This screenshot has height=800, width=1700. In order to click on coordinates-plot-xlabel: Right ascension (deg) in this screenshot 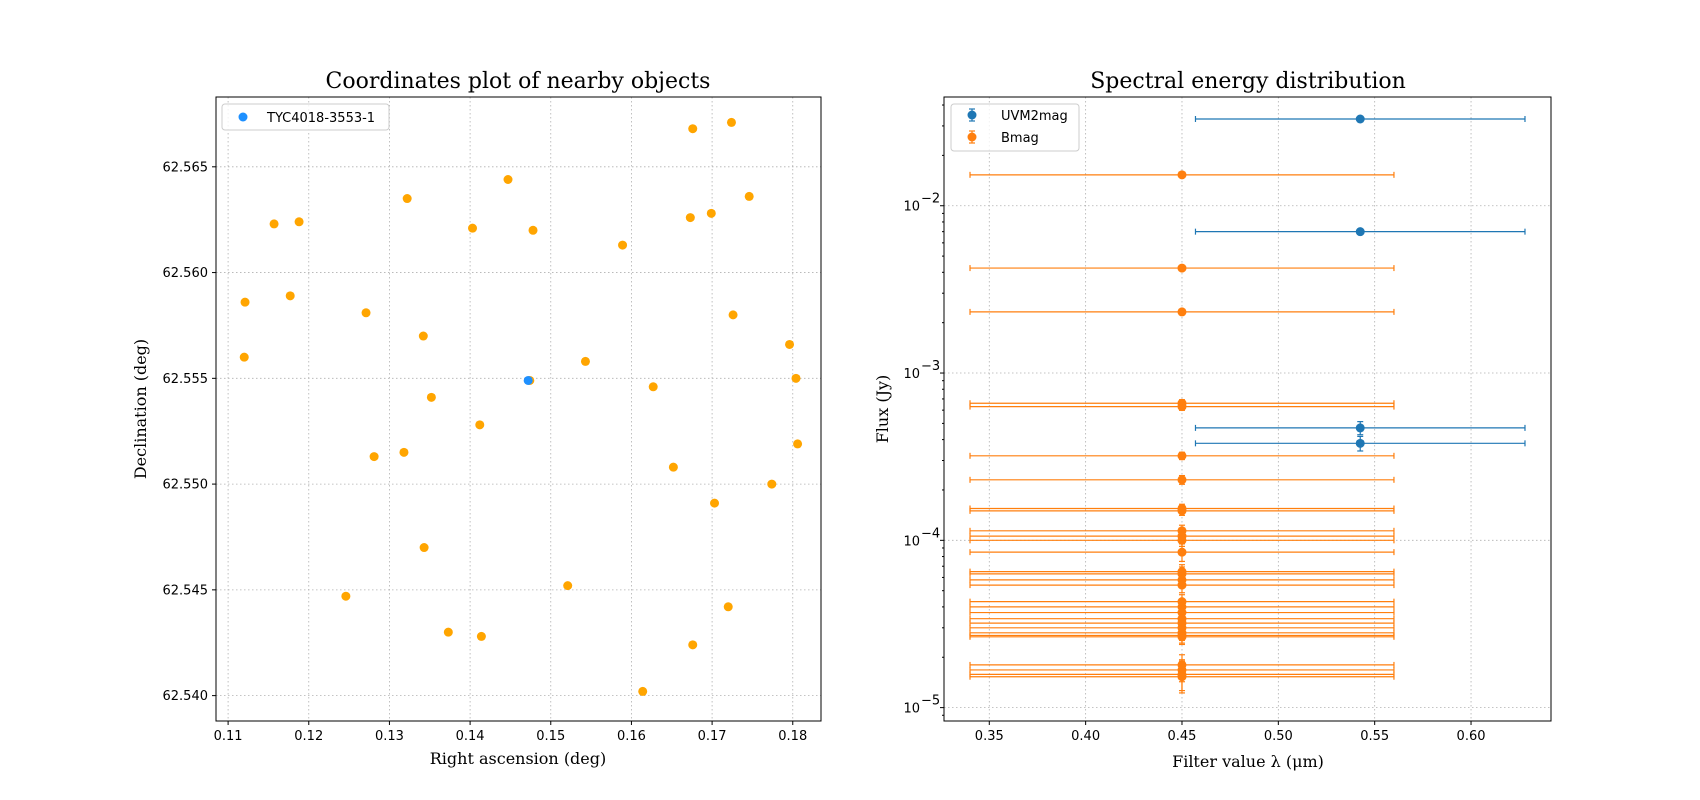, I will do `click(518, 758)`.